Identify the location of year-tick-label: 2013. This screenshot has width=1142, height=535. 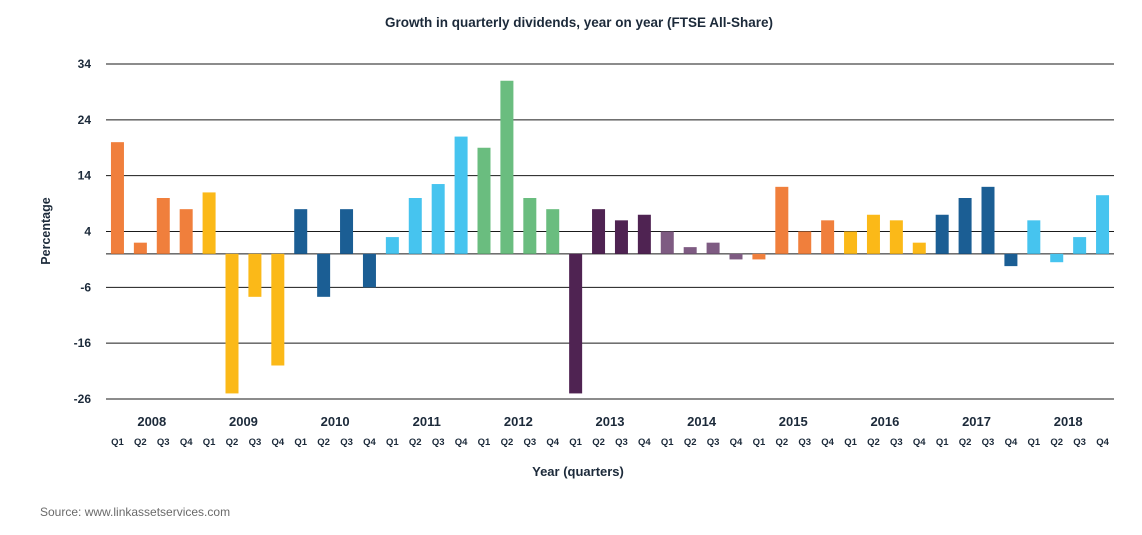
(610, 421).